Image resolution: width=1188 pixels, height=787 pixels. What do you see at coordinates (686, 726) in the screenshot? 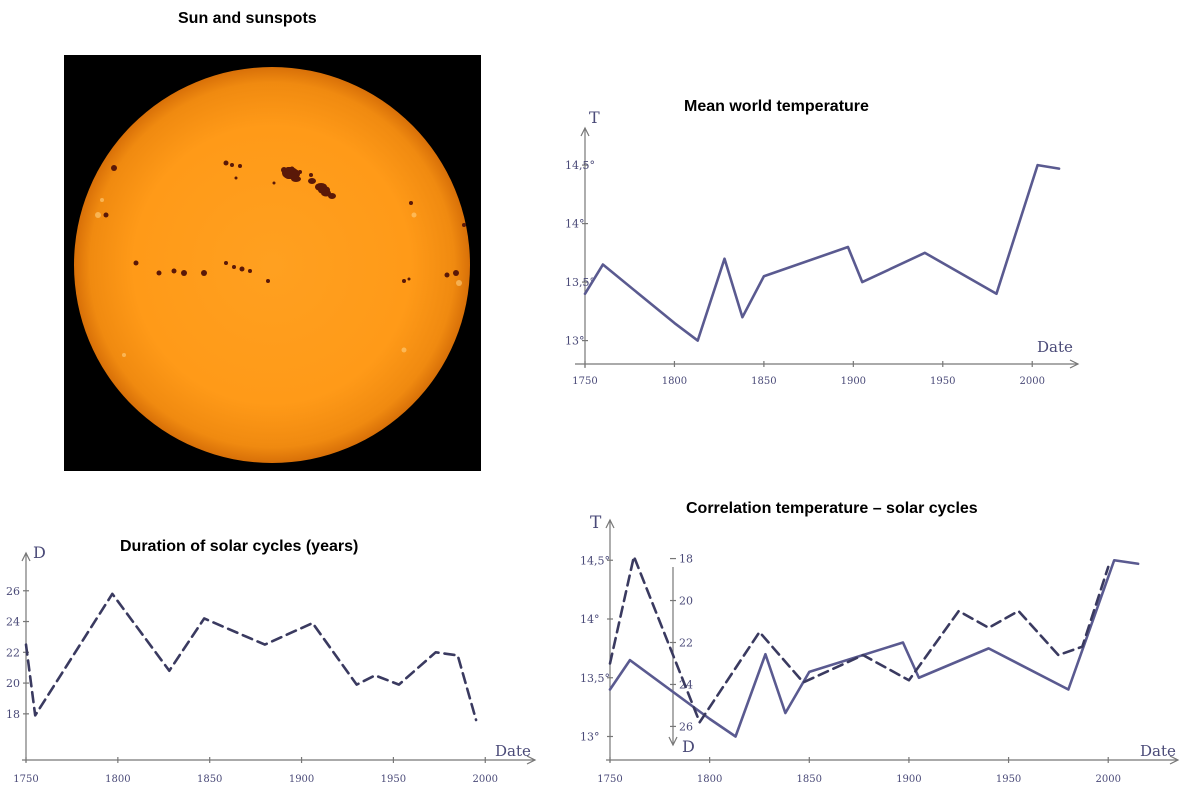
I see `corr-y2-tick-label: 26` at bounding box center [686, 726].